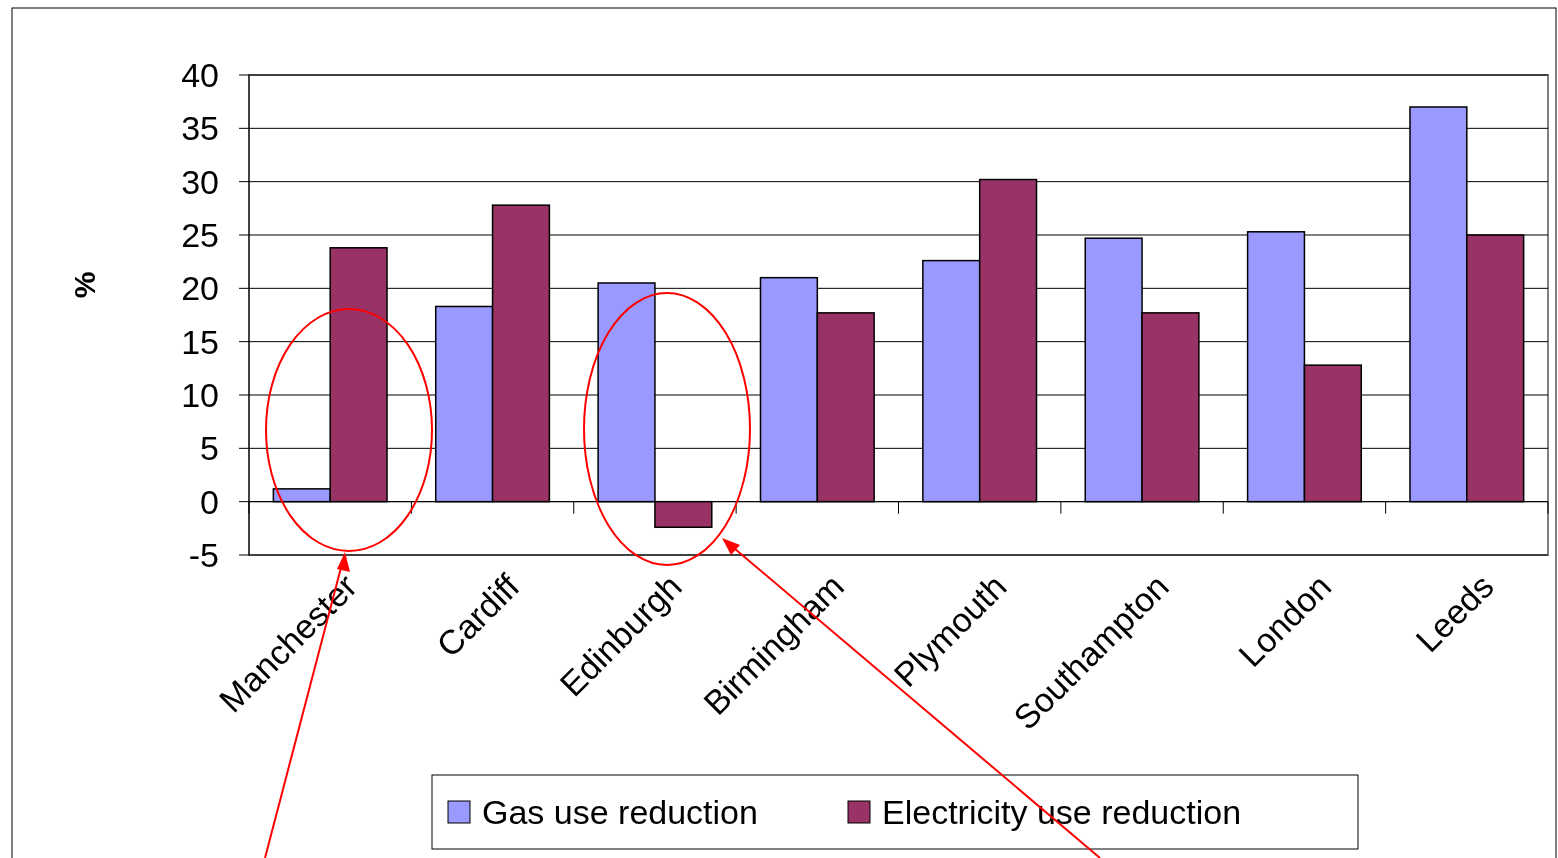 The width and height of the screenshot is (1558, 858). I want to click on legend-label: Gas use reduction, so click(620, 811).